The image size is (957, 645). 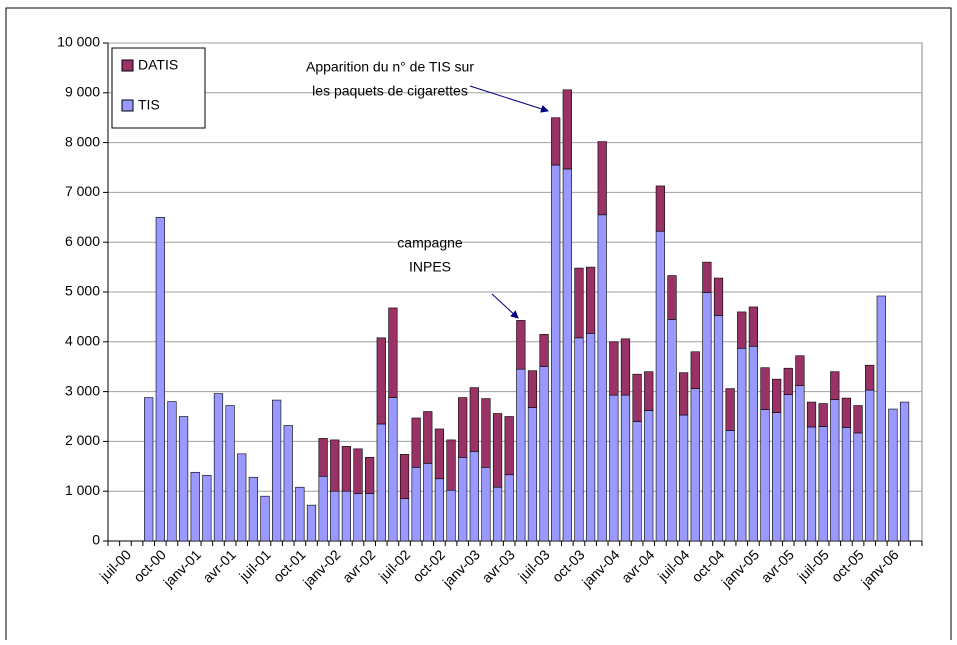 What do you see at coordinates (82, 440) in the screenshot?
I see `y-tick-label: 2 000` at bounding box center [82, 440].